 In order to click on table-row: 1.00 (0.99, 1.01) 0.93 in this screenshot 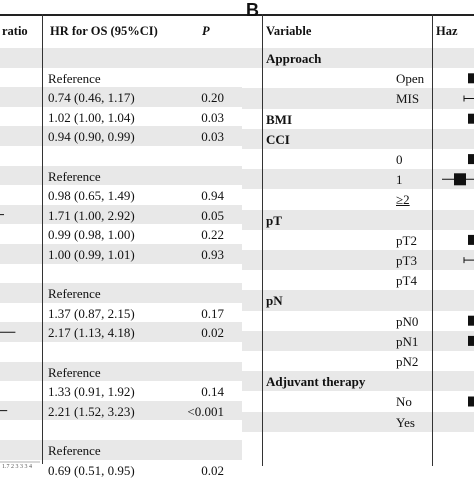, I will do `click(121, 254)`.